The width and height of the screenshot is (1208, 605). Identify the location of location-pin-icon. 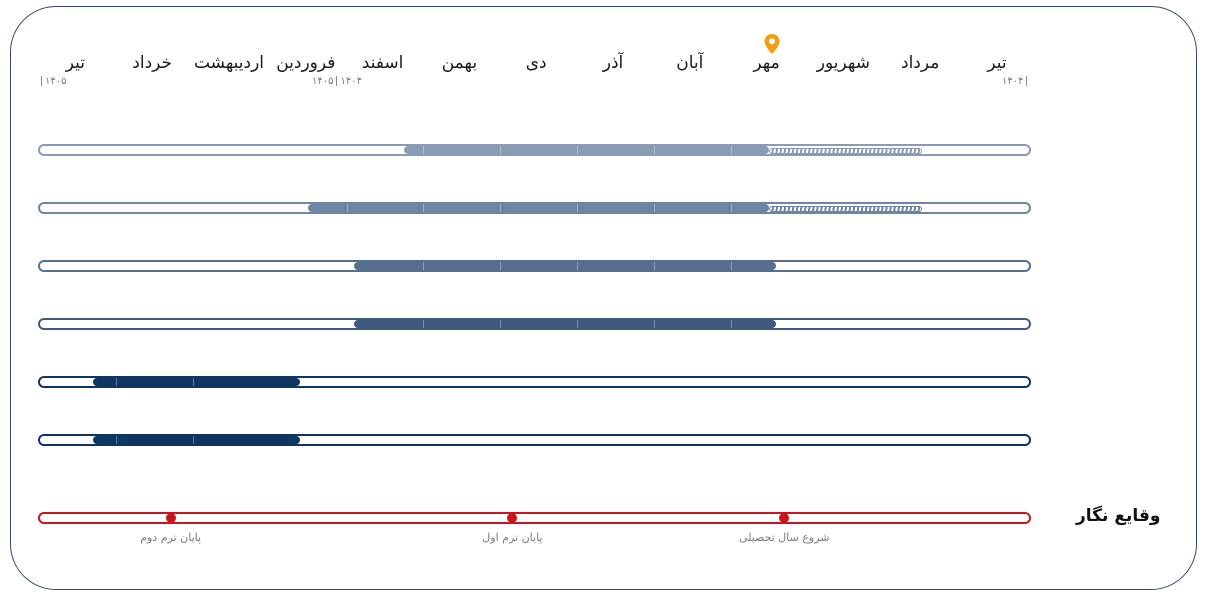
(772, 44).